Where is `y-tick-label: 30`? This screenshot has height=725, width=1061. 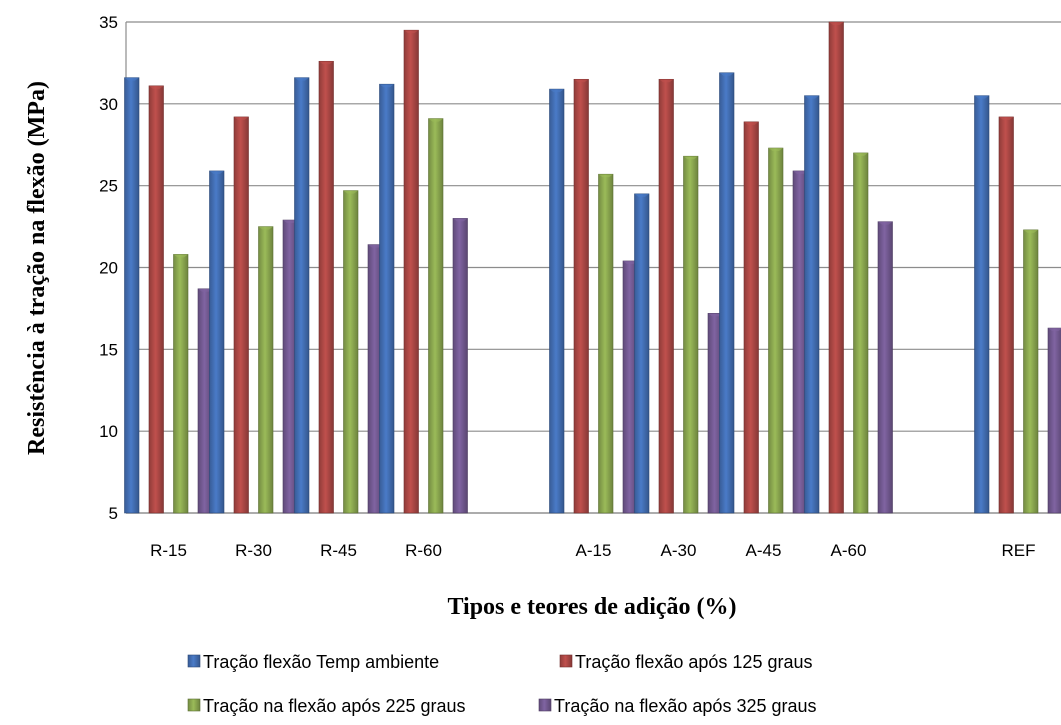 y-tick-label: 30 is located at coordinates (108, 104).